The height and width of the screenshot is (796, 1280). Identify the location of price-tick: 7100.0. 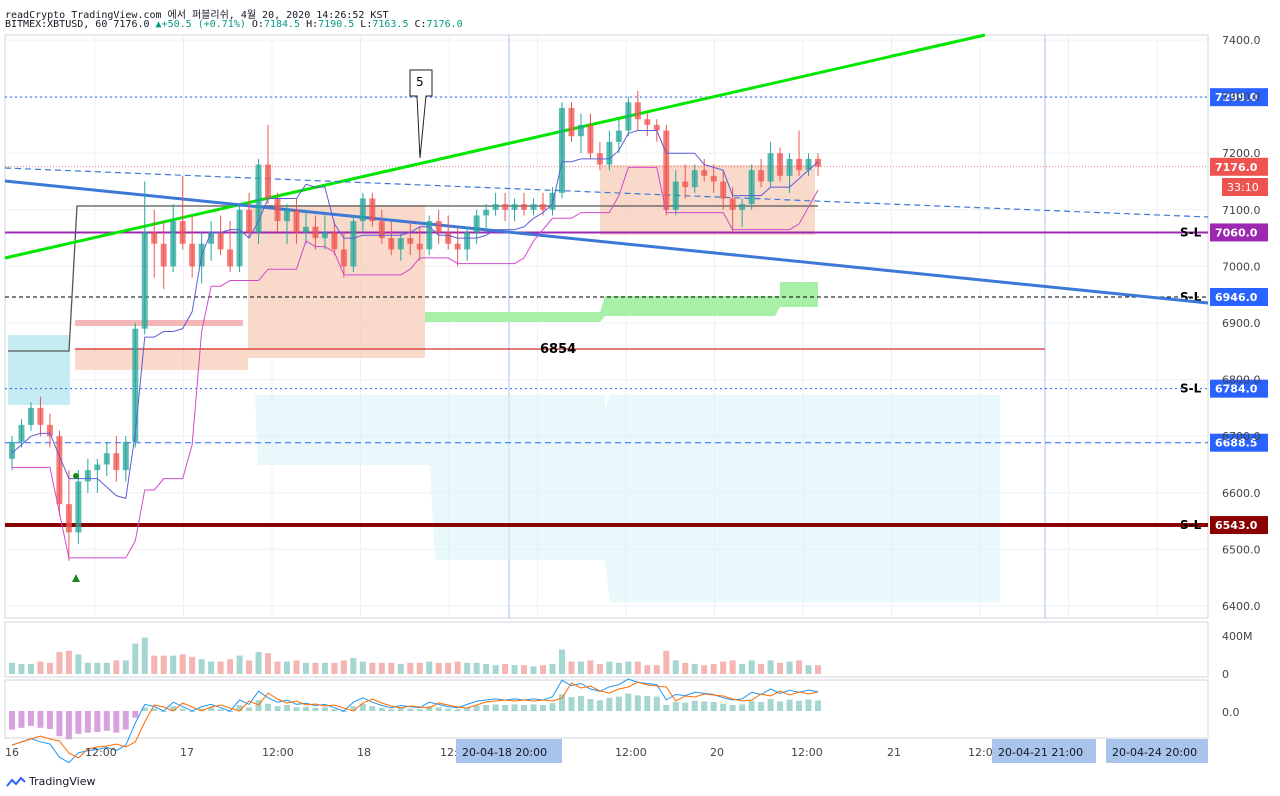
(1241, 210).